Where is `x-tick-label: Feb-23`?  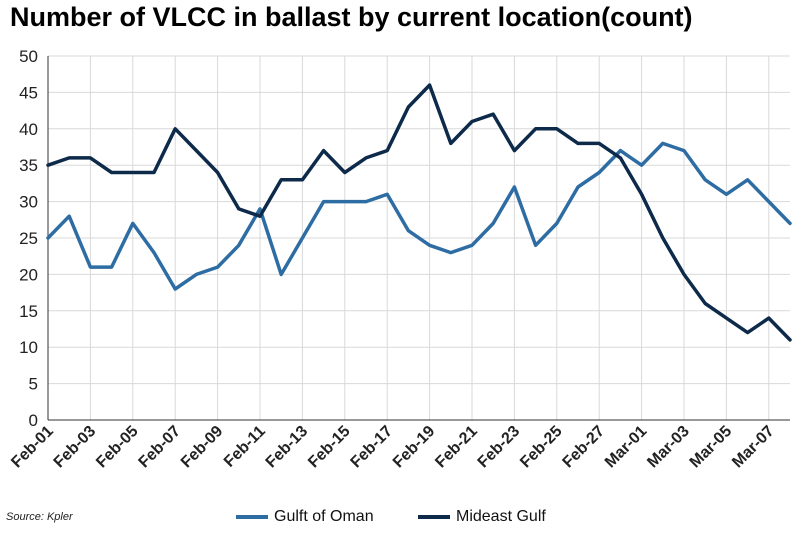 x-tick-label: Feb-23 is located at coordinates (499, 447).